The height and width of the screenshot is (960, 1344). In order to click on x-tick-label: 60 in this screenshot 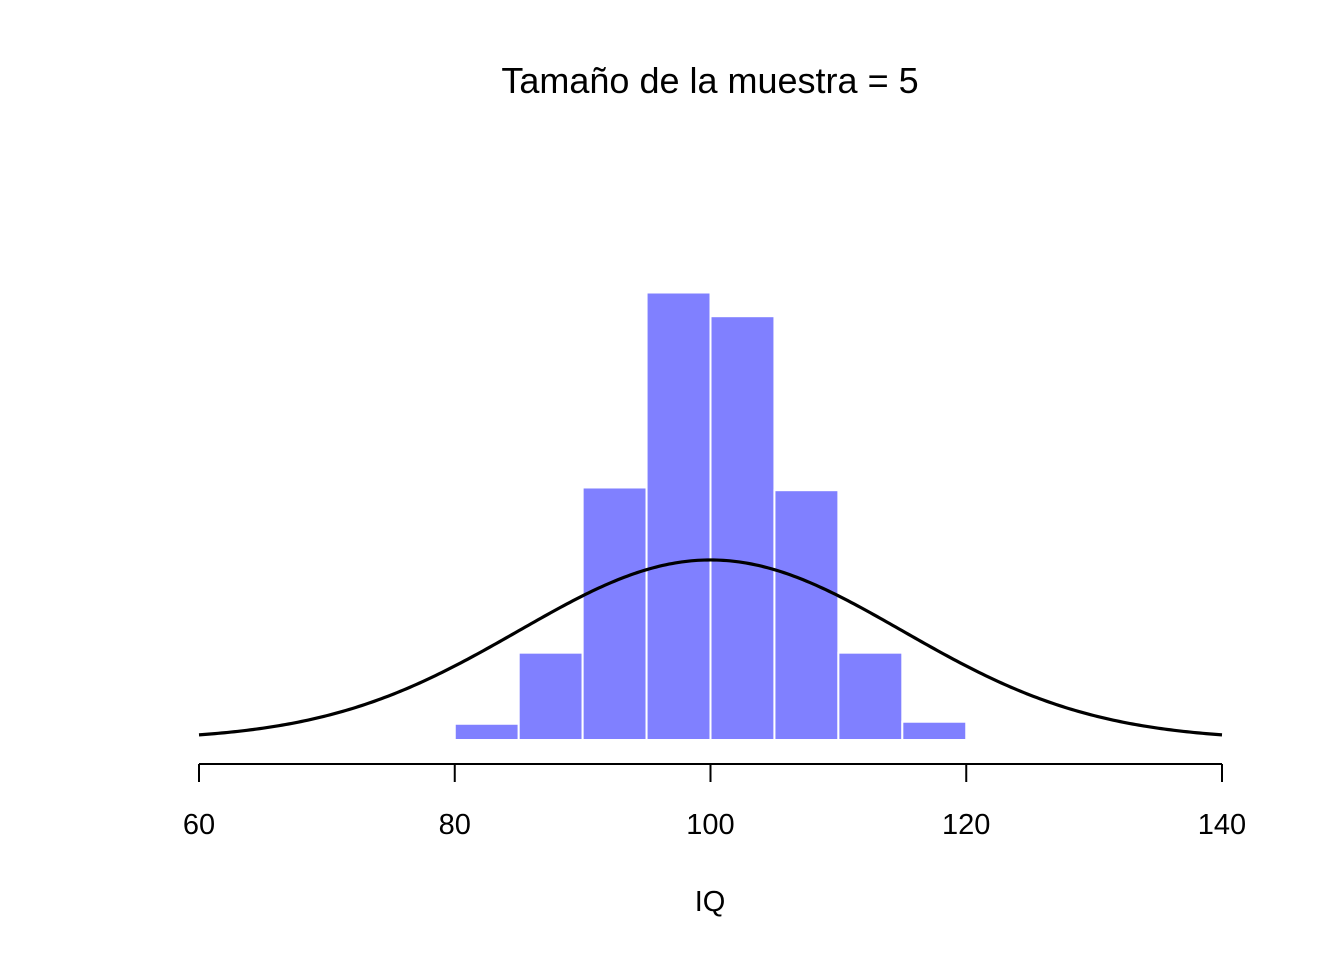, I will do `click(199, 825)`.